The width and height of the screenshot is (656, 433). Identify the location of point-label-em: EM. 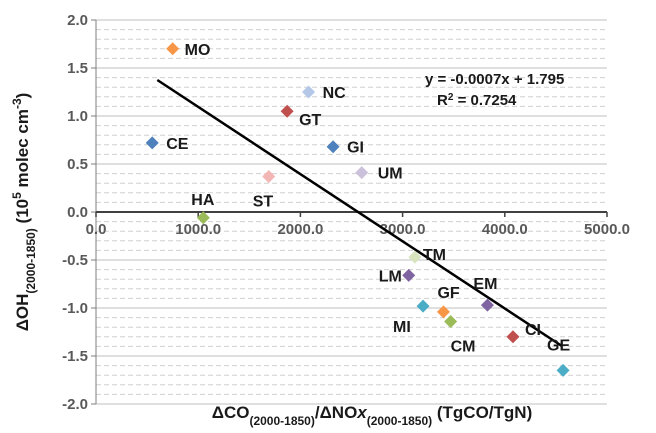
(485, 284).